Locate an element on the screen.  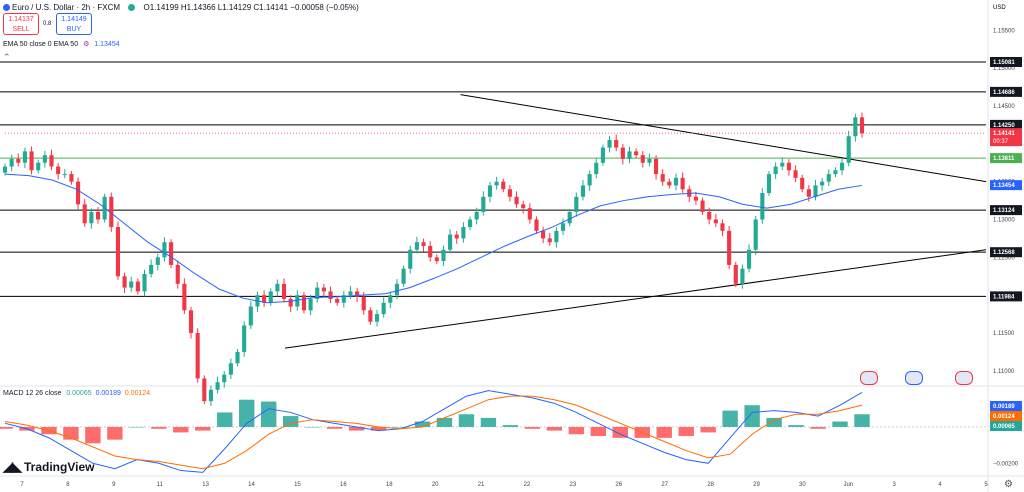
x-axis-label: 16 is located at coordinates (343, 485).